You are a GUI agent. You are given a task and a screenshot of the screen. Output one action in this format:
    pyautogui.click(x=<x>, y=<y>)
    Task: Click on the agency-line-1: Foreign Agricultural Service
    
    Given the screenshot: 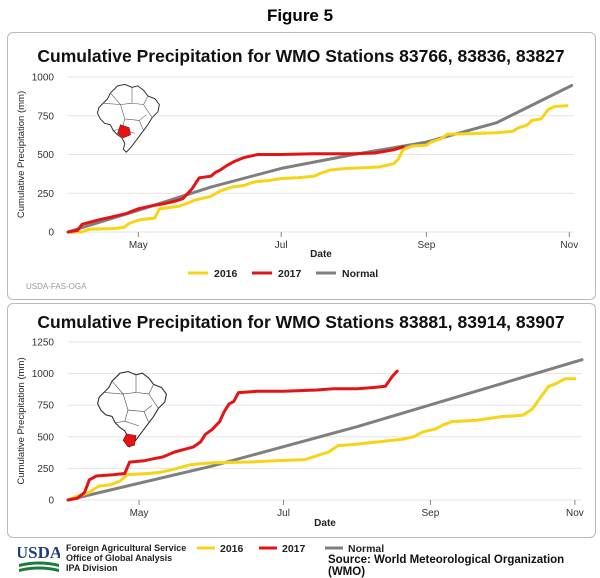 What is the action you would take?
    pyautogui.click(x=126, y=548)
    